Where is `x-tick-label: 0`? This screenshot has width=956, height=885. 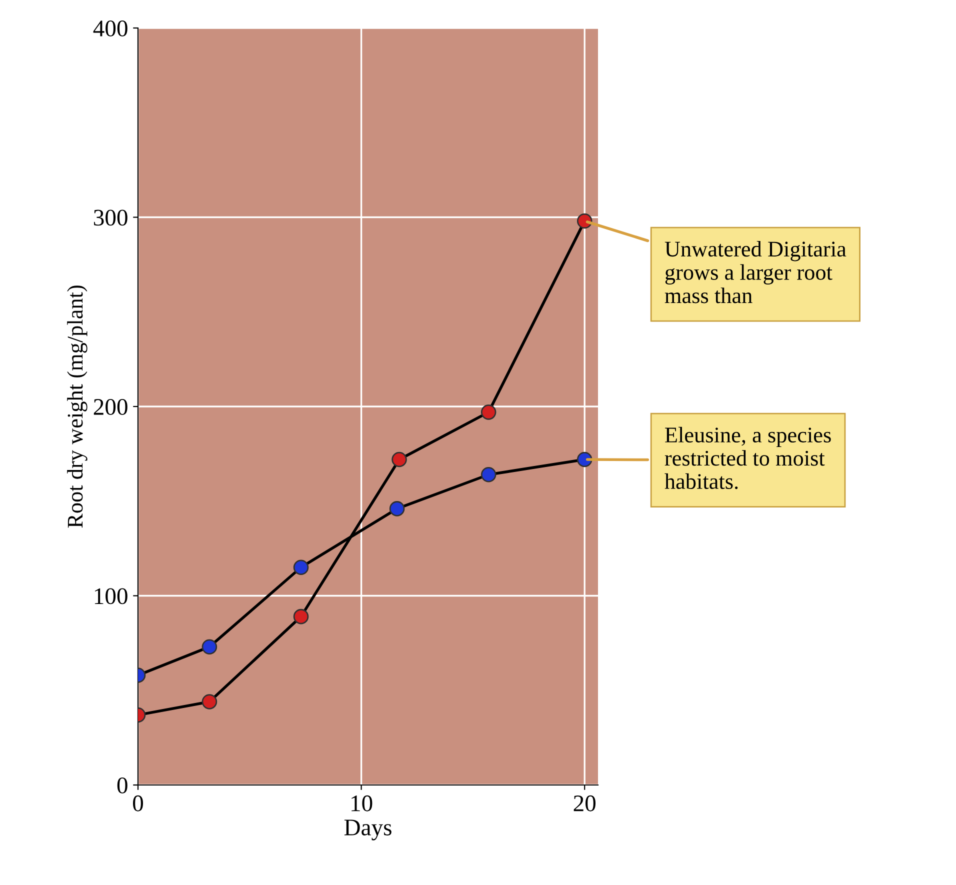 x-tick-label: 0 is located at coordinates (138, 803).